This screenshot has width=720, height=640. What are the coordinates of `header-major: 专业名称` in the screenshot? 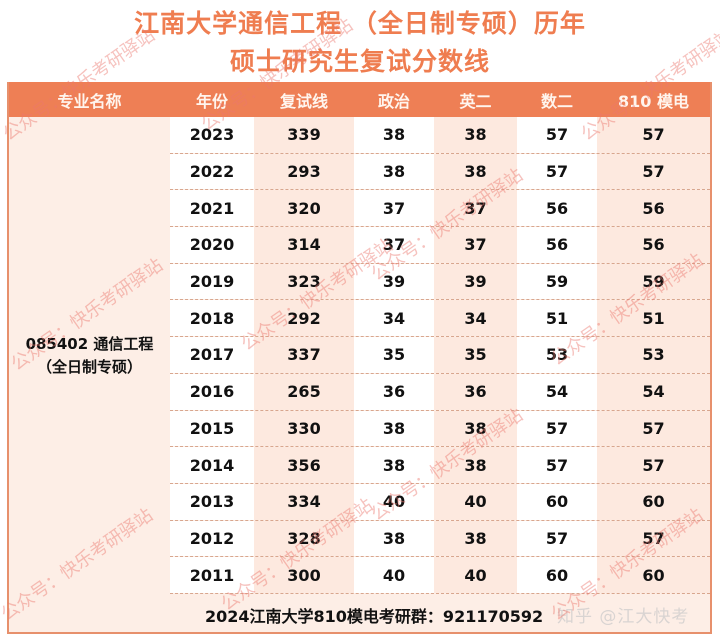 It's located at (89, 101).